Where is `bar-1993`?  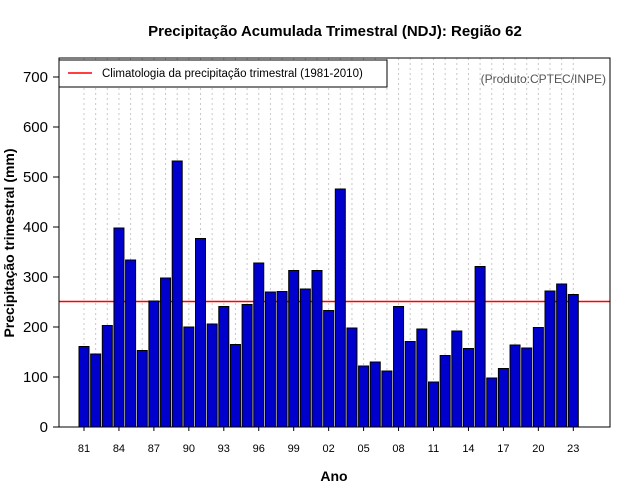 bar-1993 is located at coordinates (224, 367).